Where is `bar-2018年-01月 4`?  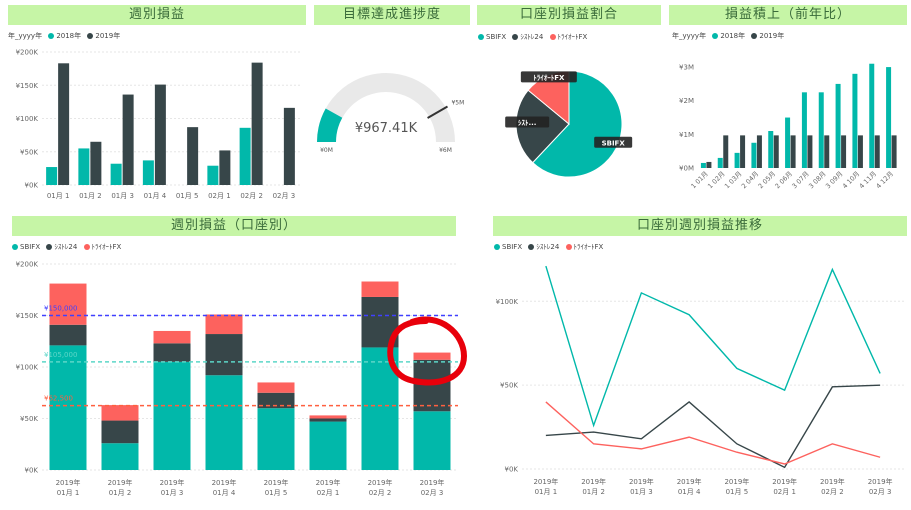
bar-2018年-01月 4 is located at coordinates (148, 172).